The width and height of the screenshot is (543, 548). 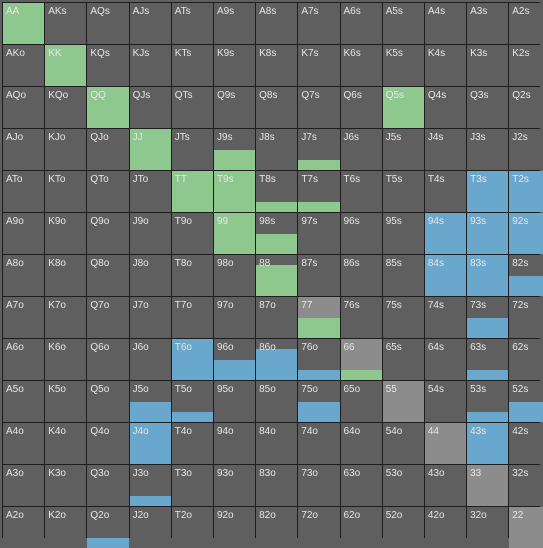 I want to click on hand-cell-q6s: Q6s, so click(x=361, y=107).